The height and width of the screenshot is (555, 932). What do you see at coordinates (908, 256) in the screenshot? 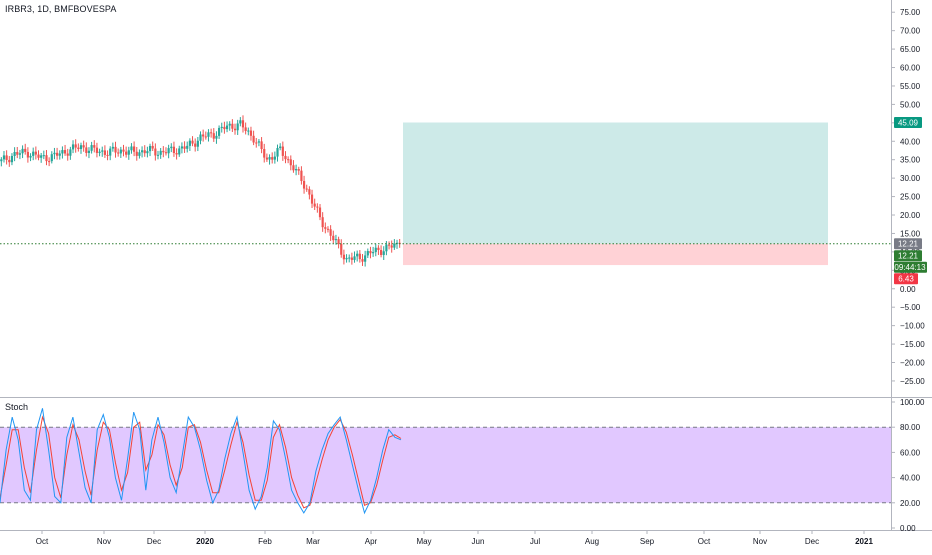
I see `last-price-label: 12.21` at bounding box center [908, 256].